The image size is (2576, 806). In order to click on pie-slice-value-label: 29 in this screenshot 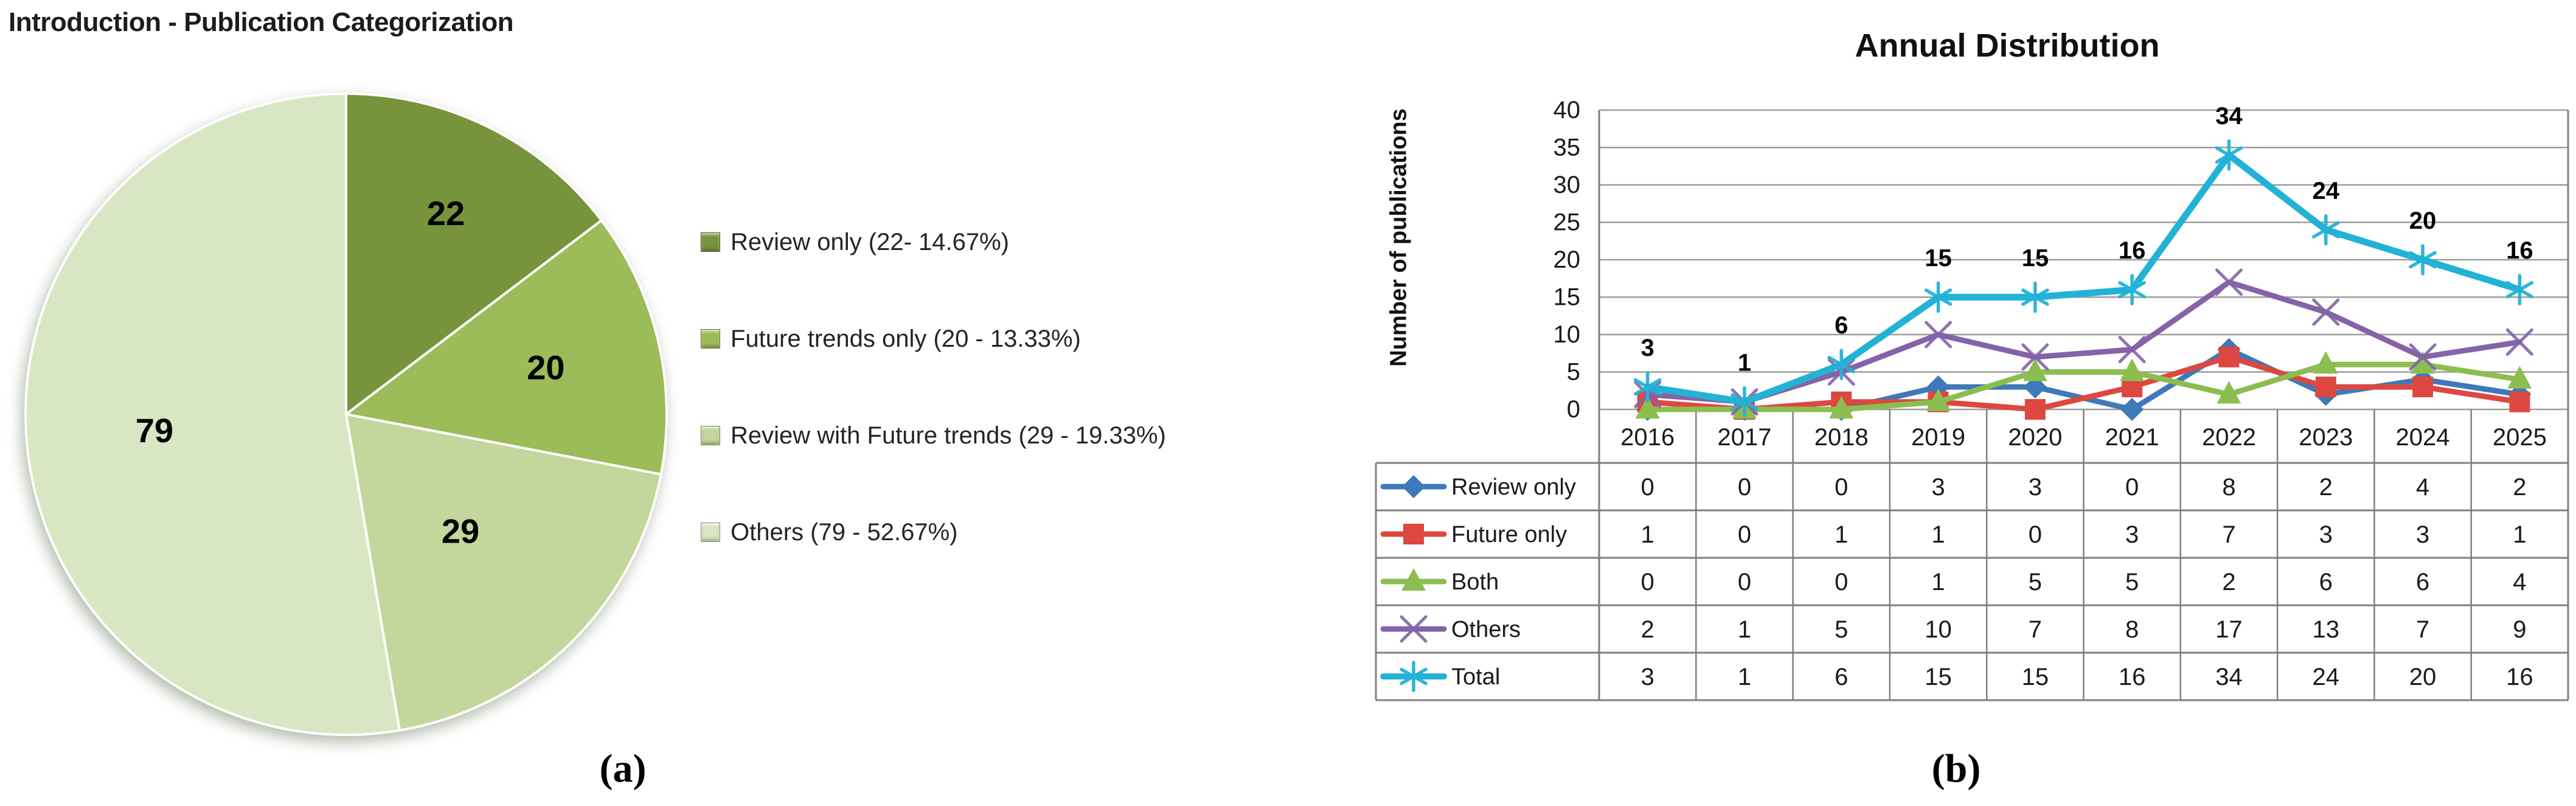, I will do `click(460, 531)`.